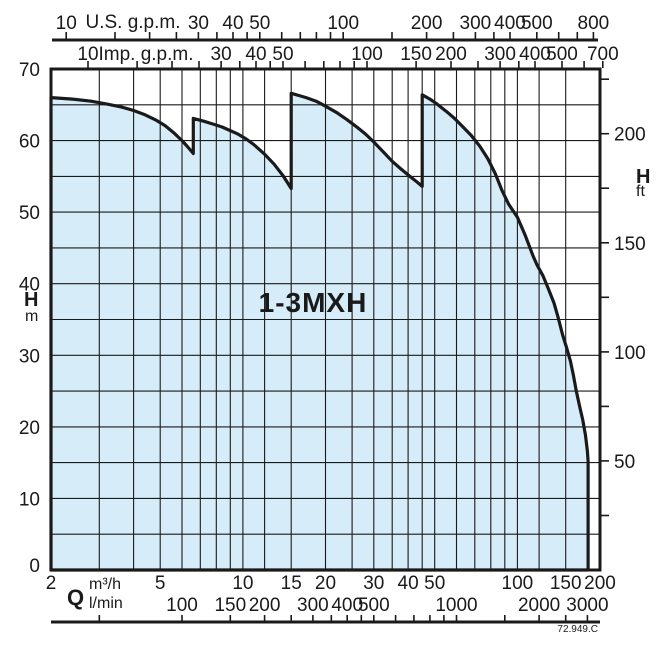 The image size is (668, 652). I want to click on head-axis-label-right: H, so click(643, 177).